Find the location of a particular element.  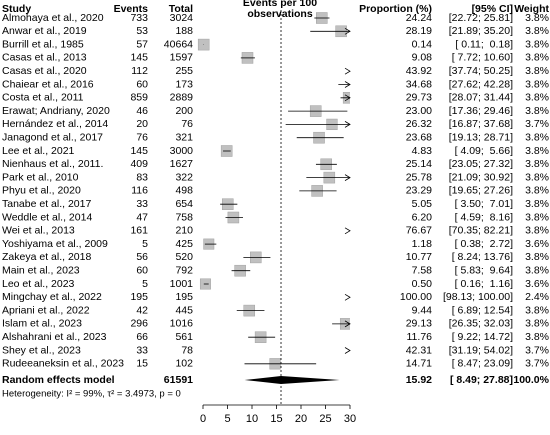

proportion: 25.78 is located at coordinates (419, 177).